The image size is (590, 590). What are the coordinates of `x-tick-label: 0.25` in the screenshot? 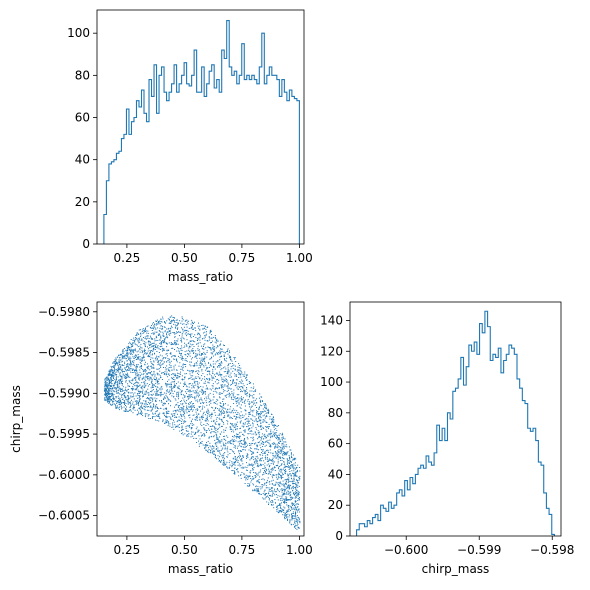 It's located at (127, 258).